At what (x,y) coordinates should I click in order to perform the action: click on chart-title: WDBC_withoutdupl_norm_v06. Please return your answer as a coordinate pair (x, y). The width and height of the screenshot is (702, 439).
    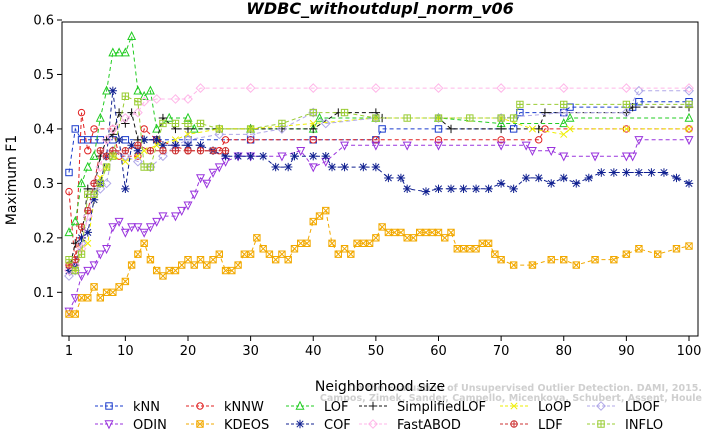
    Looking at the image, I should click on (380, 9).